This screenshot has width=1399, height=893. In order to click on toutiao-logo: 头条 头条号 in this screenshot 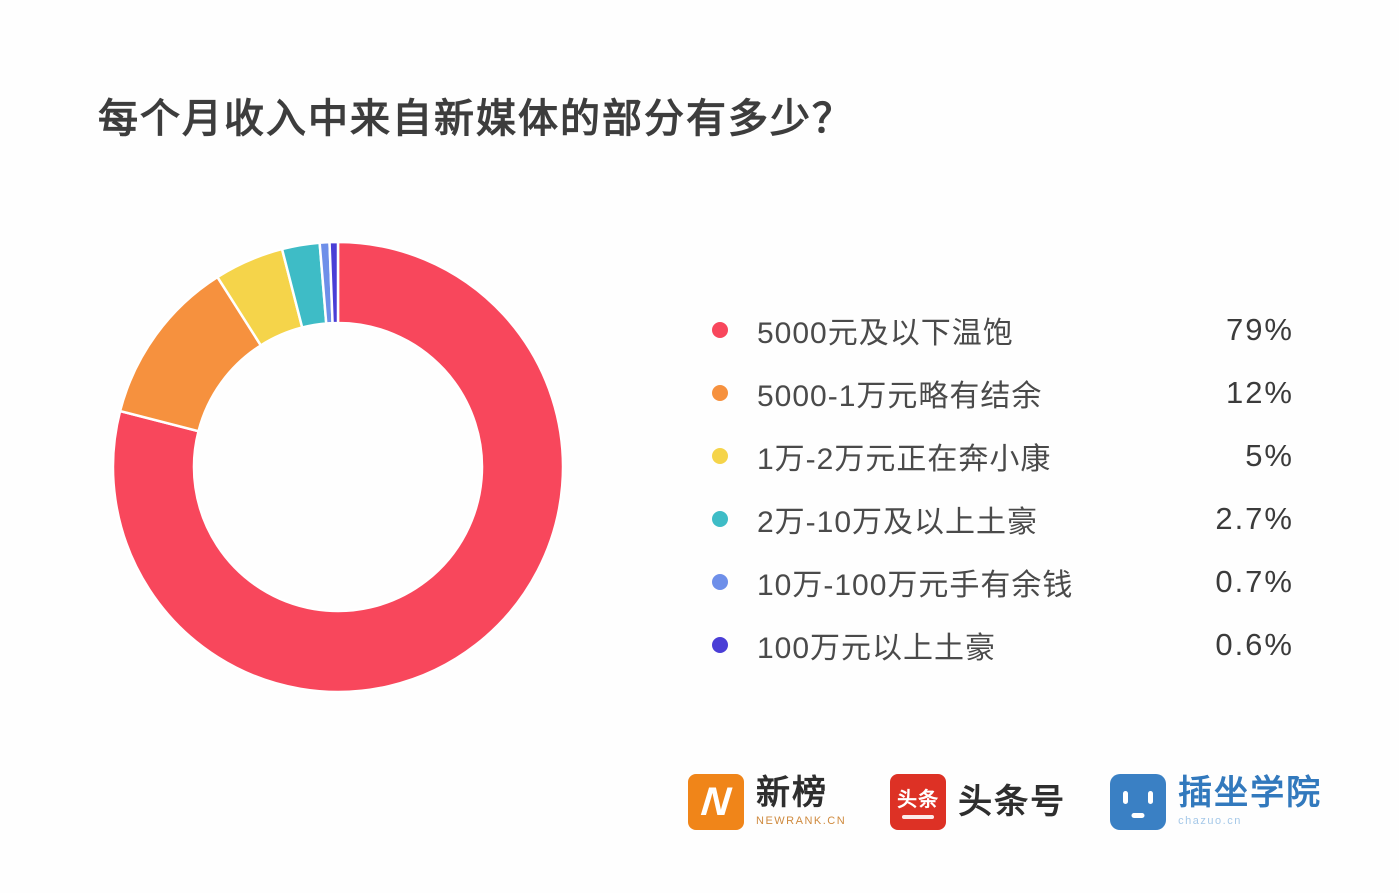, I will do `click(978, 802)`.